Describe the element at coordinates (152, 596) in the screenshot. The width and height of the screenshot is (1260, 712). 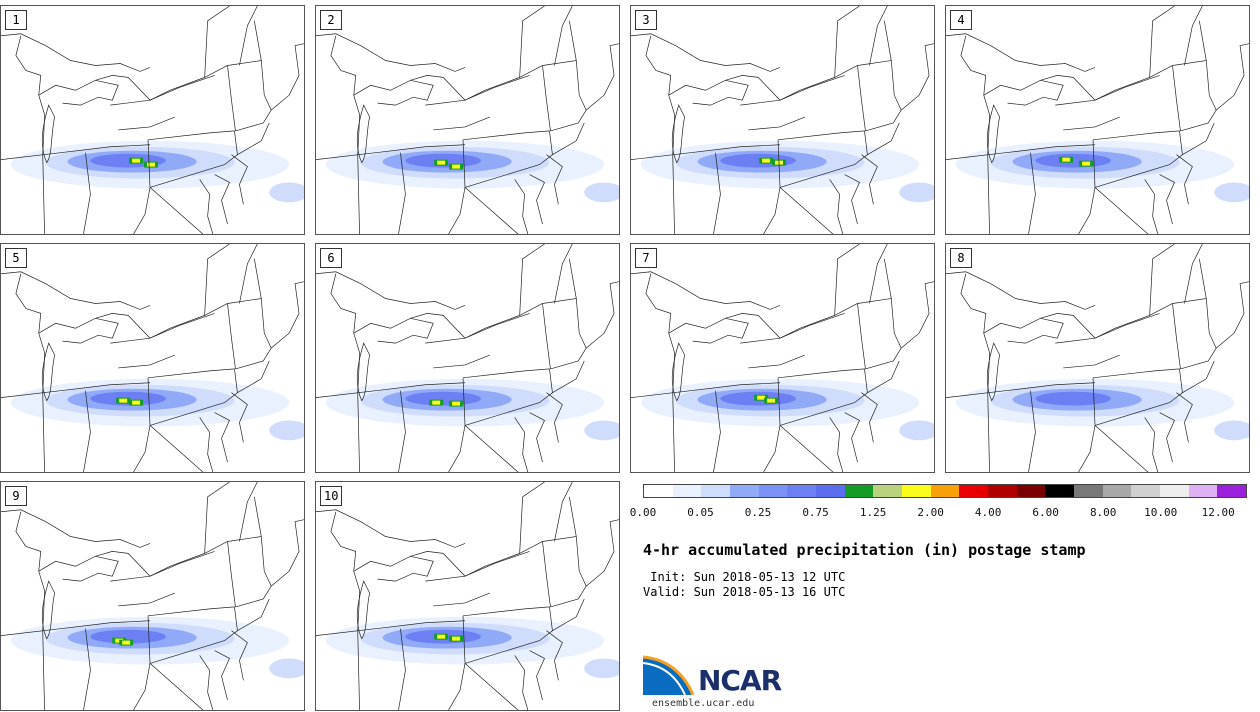
I see `member-panel: 9` at that location.